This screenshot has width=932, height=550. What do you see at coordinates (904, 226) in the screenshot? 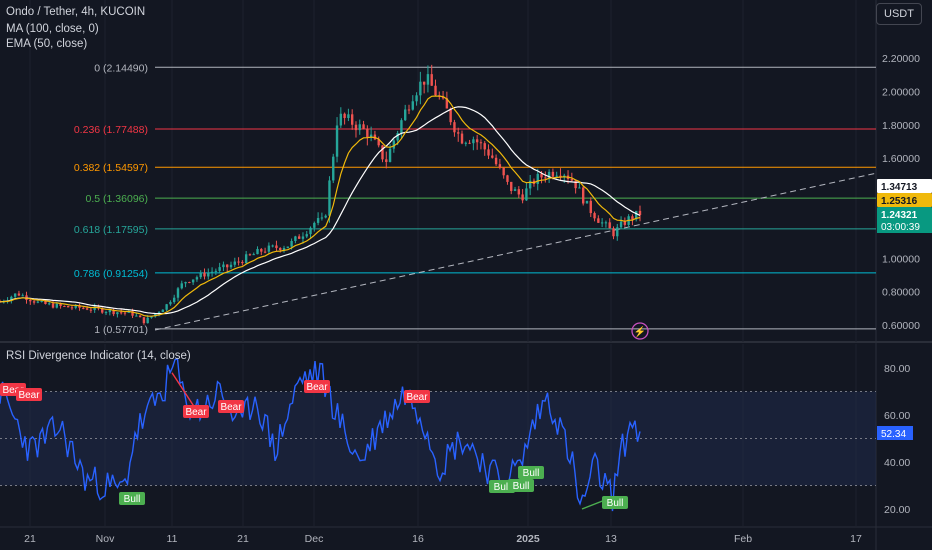
I see `countdown-tag` at bounding box center [904, 226].